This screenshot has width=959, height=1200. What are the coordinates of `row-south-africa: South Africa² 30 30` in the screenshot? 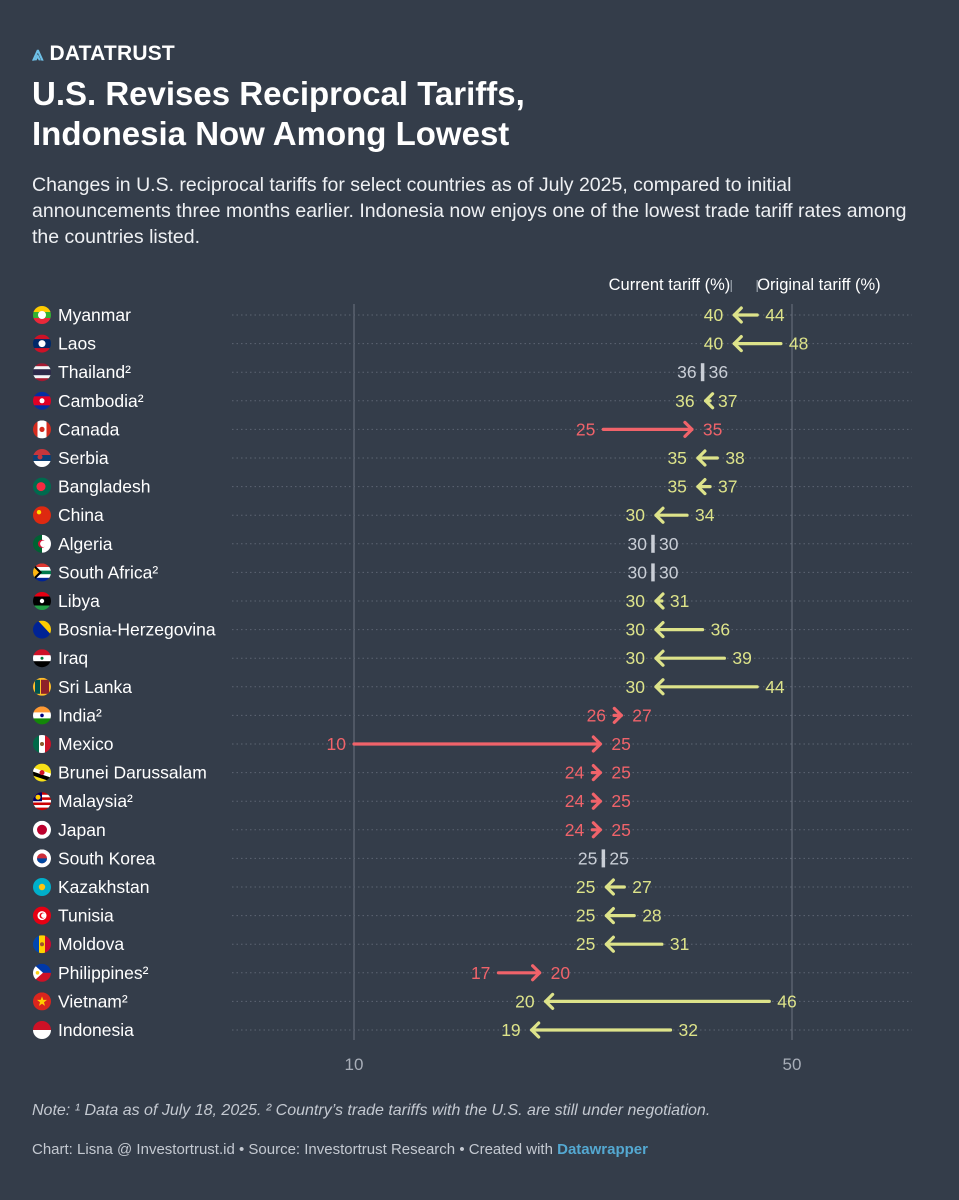 It's located at (472, 572).